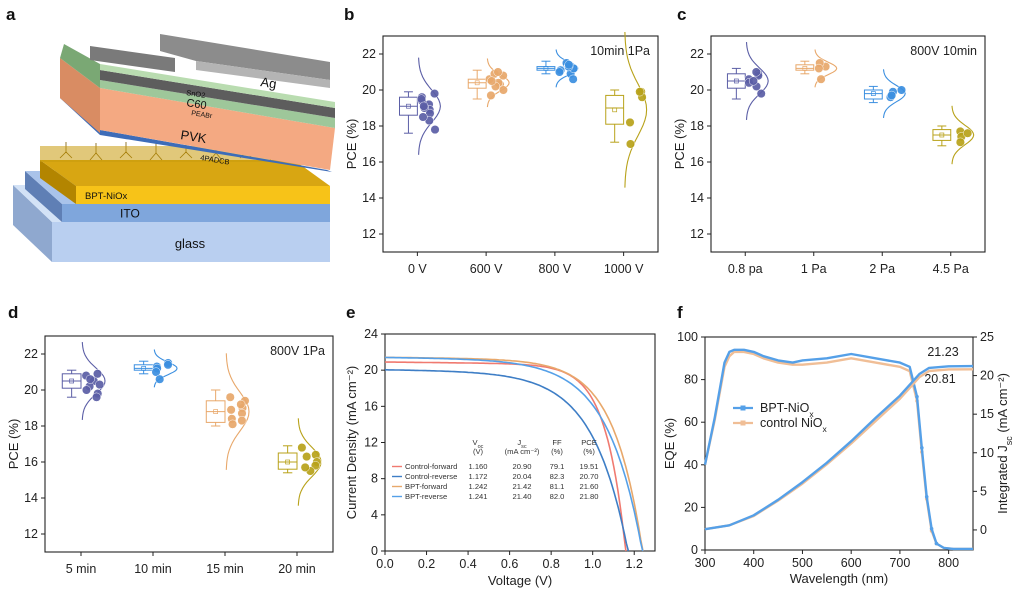 The height and width of the screenshot is (589, 1020). What do you see at coordinates (848, 144) in the screenshot?
I see `plot-frame` at bounding box center [848, 144].